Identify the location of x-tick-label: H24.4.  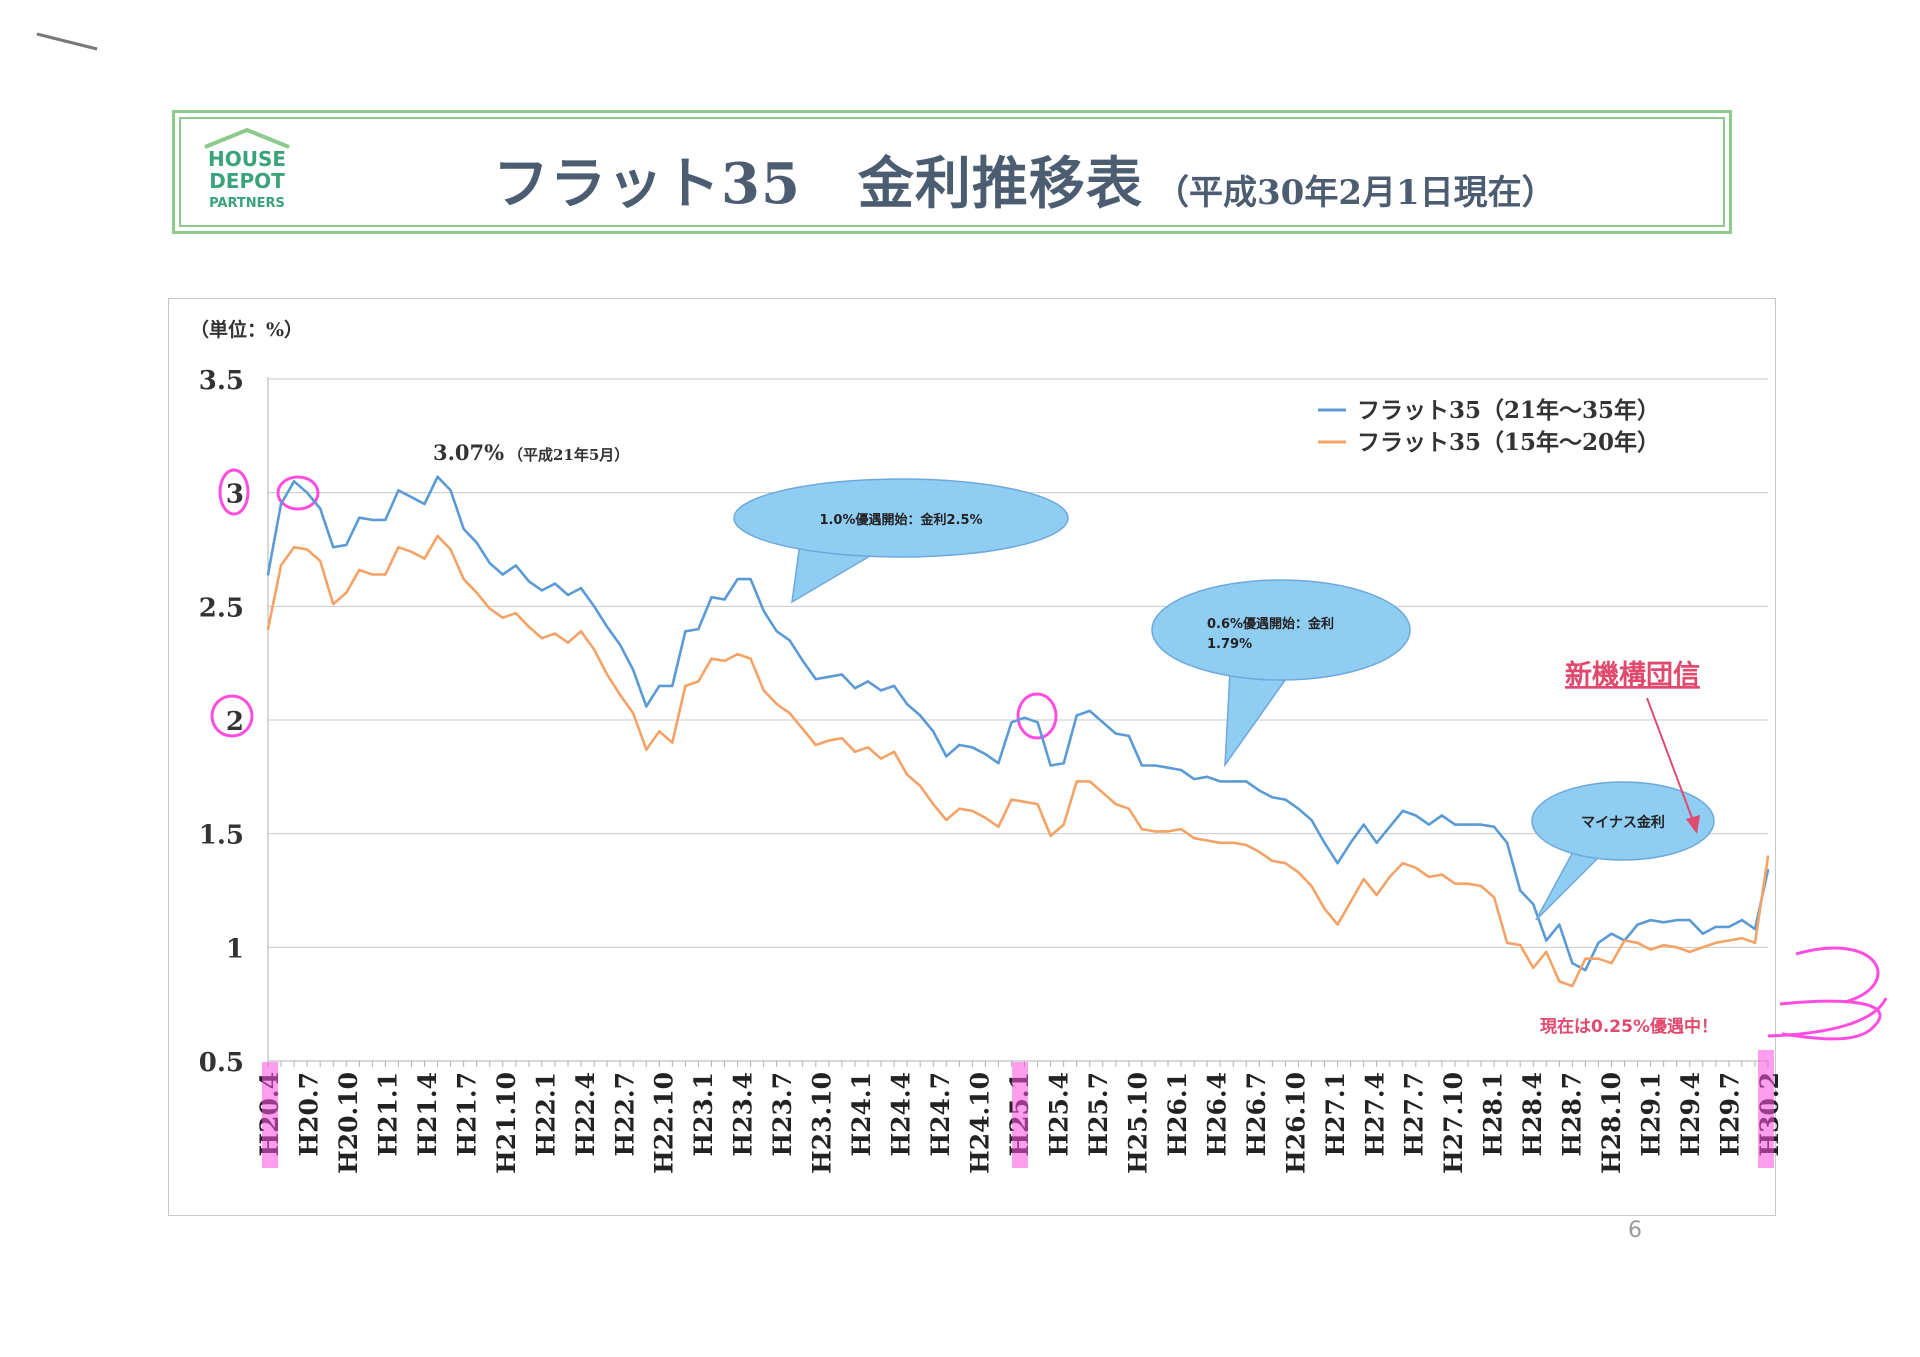
(901, 1114).